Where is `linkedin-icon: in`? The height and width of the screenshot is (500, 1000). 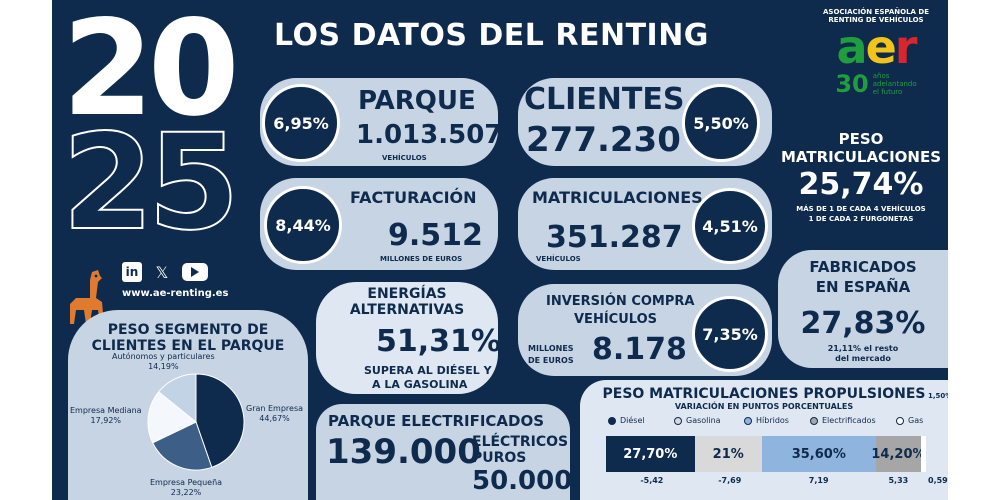
linkedin-icon: in is located at coordinates (132, 272).